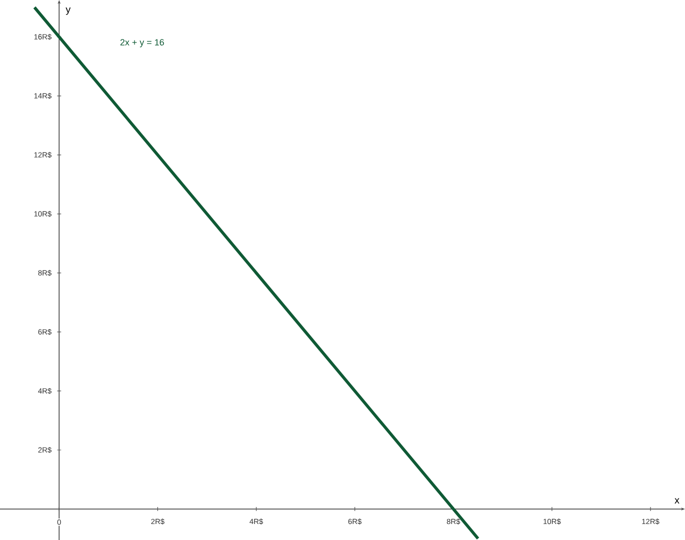 The height and width of the screenshot is (540, 685). Describe the element at coordinates (142, 43) in the screenshot. I see `text: 2x + y = 16` at that location.